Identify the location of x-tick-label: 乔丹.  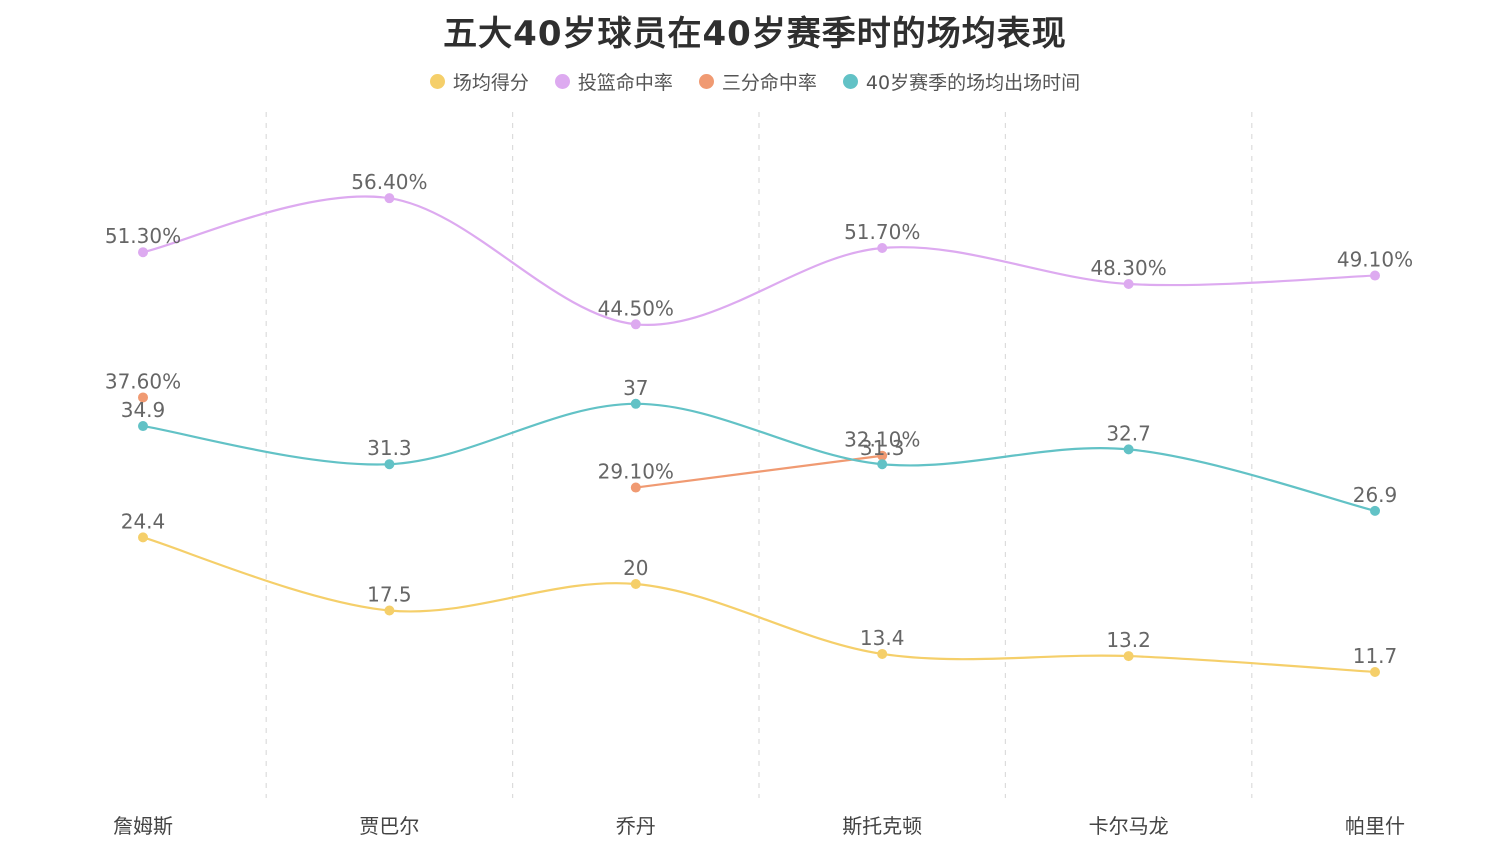
(636, 826).